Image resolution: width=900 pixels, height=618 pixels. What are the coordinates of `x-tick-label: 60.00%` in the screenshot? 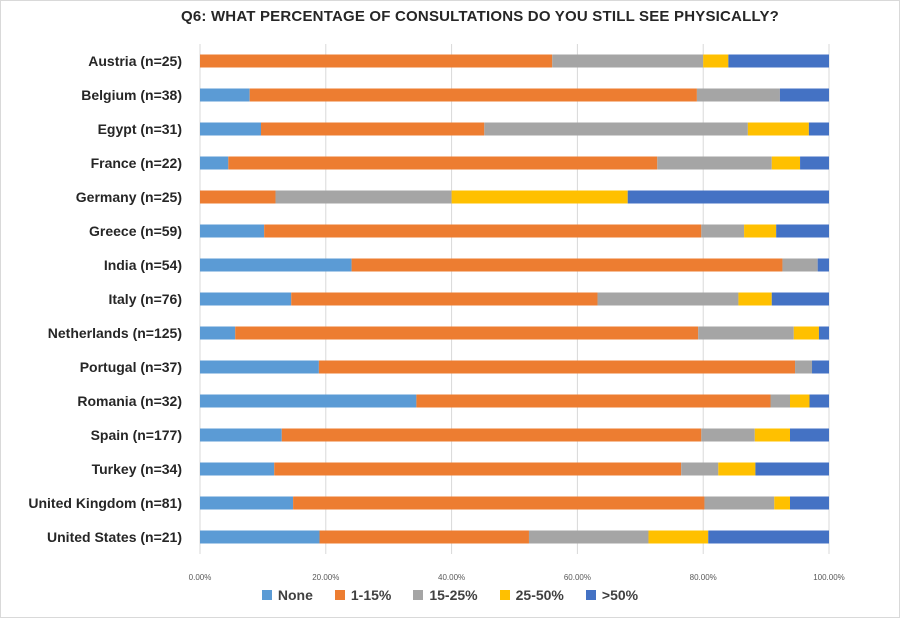 It's located at (577, 577).